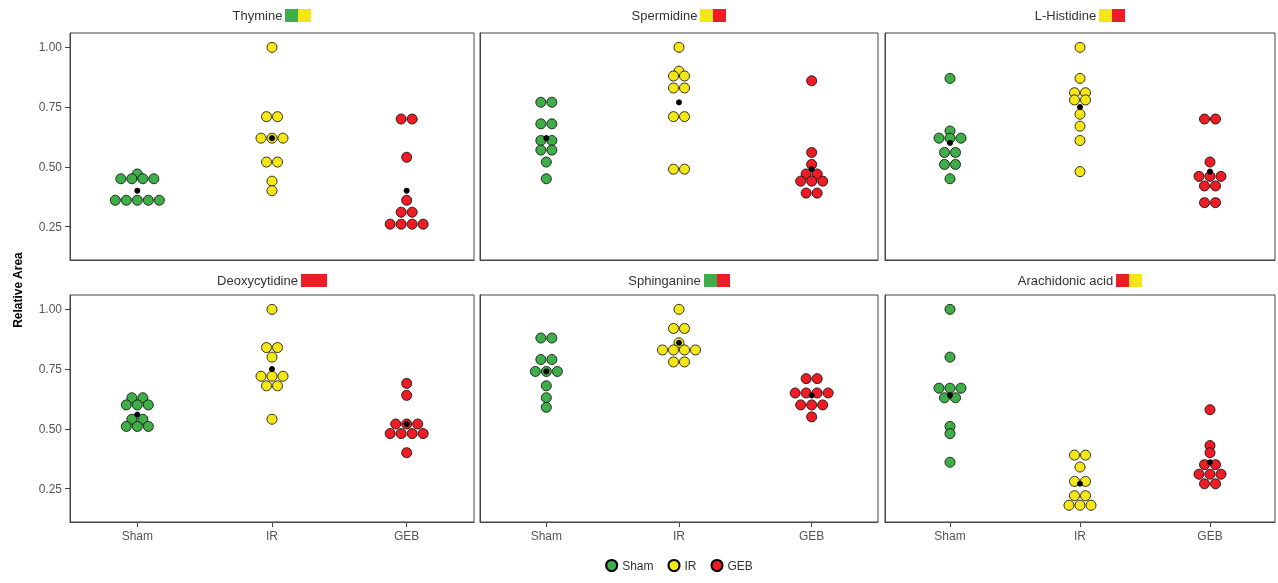  Describe the element at coordinates (690, 565) in the screenshot. I see `legend-label: IR` at that location.